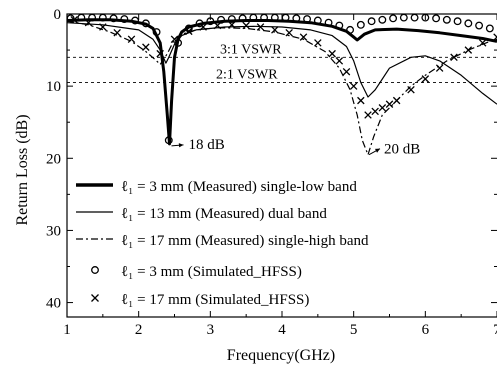  Describe the element at coordinates (224, 214) in the screenshot. I see `legend-entry-label: ℓ₁ = 13 mm (Measured) dual band` at that location.